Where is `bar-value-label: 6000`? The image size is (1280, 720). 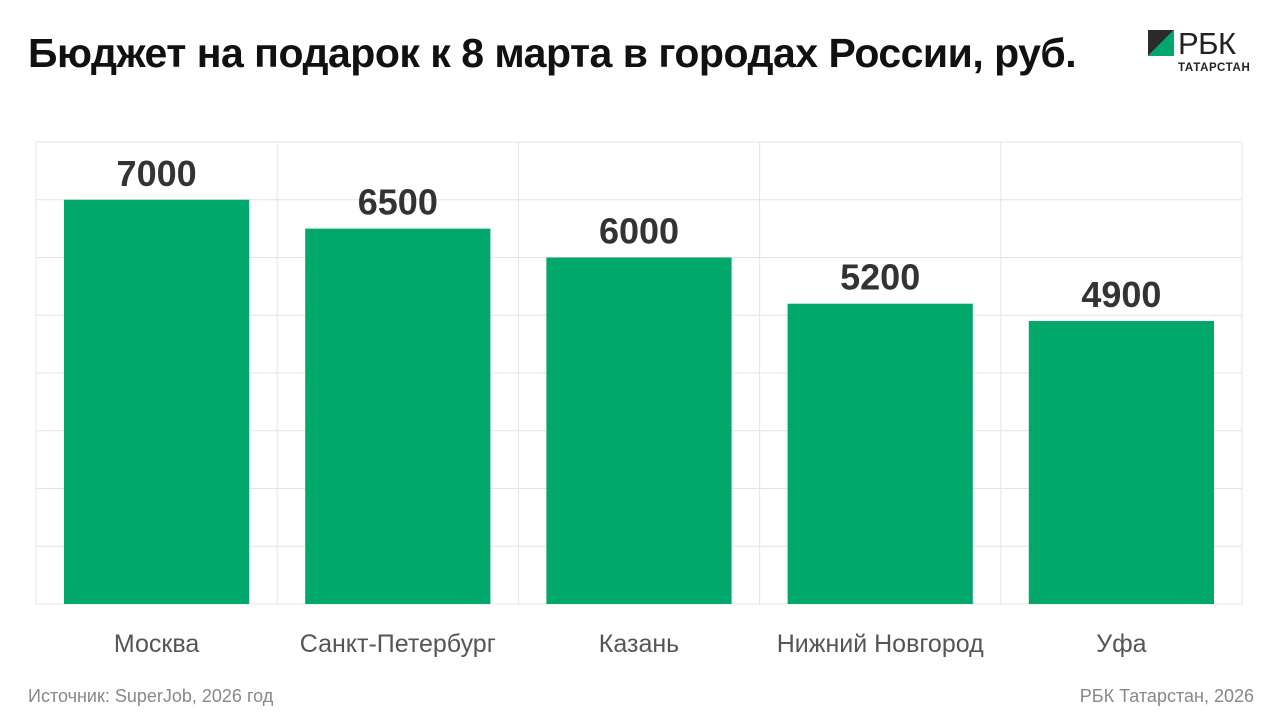
bar-value-label: 6000 is located at coordinates (639, 231).